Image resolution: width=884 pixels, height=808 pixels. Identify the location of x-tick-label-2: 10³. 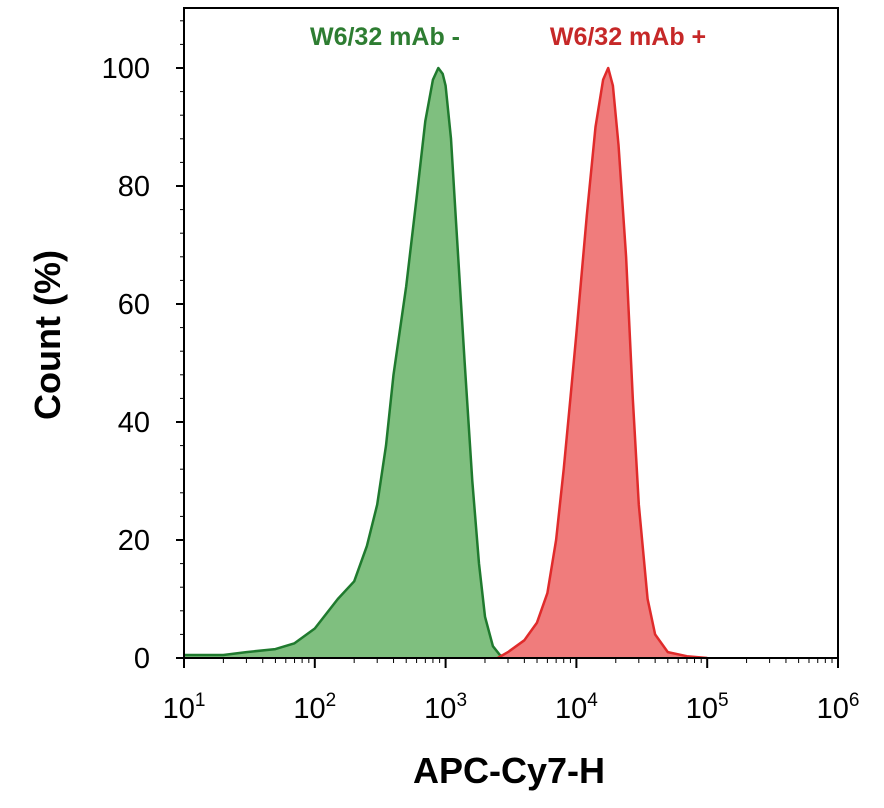
(445, 707).